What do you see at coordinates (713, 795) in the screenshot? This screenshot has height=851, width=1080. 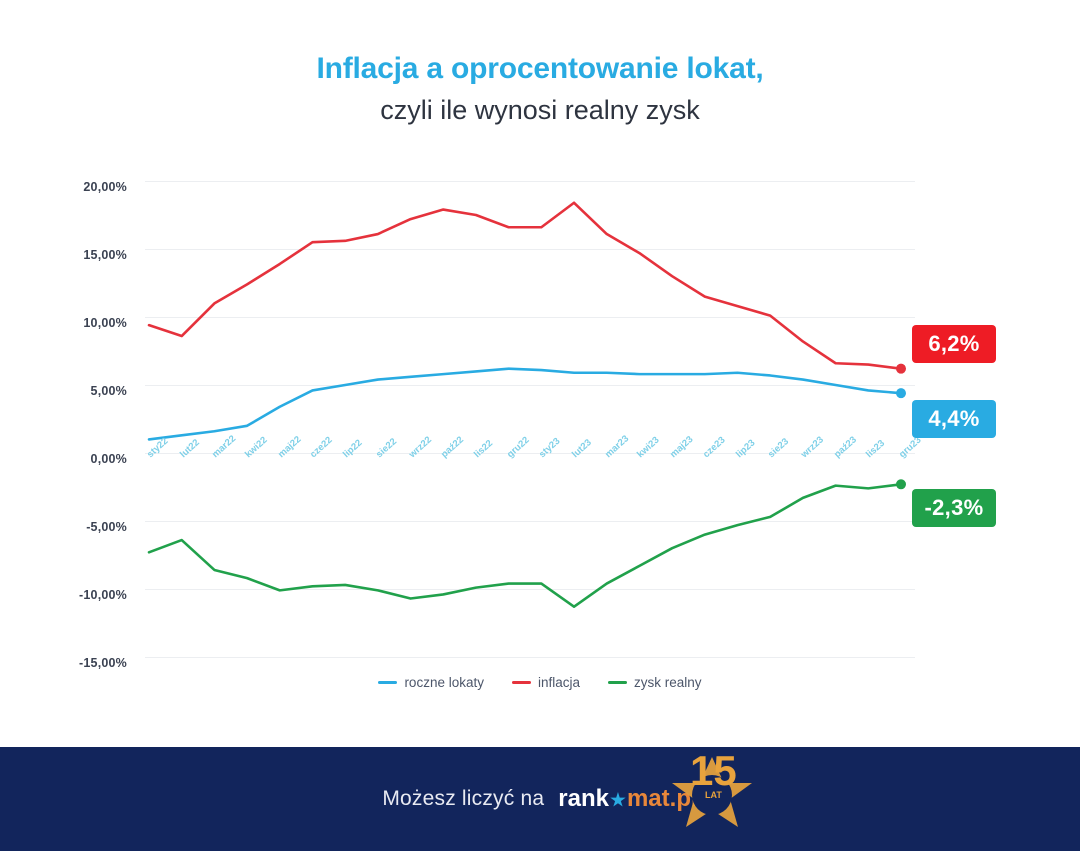 I see `svg-text: LAT` at bounding box center [713, 795].